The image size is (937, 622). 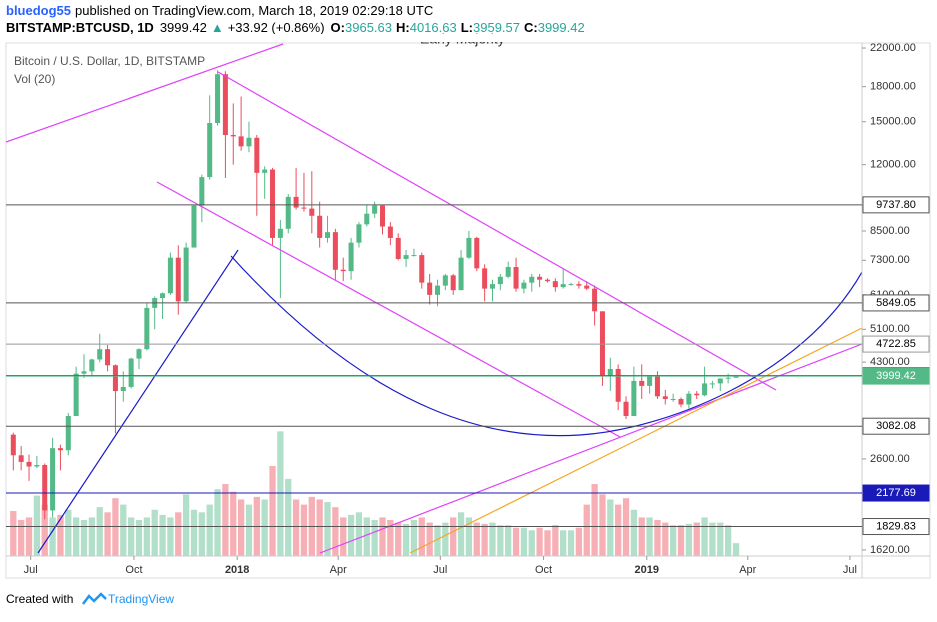 I want to click on user: bluedog55, so click(x=38, y=10).